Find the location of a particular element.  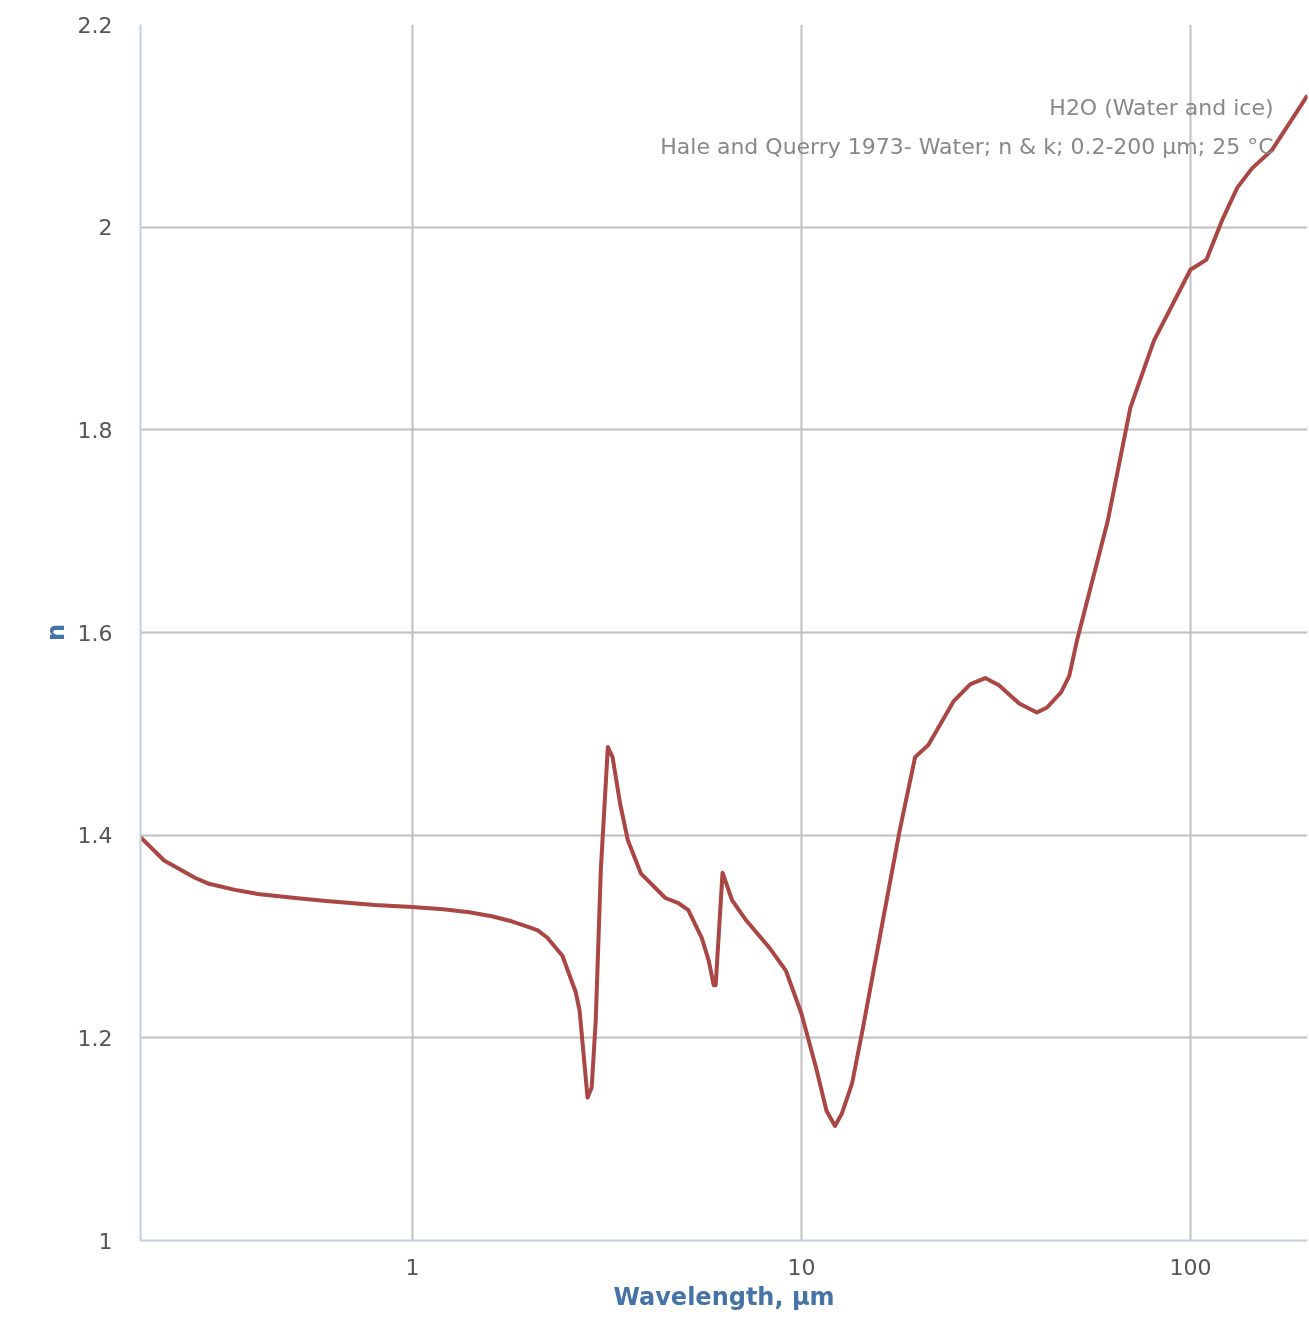

y-tick-label: 1.8 is located at coordinates (95, 430).